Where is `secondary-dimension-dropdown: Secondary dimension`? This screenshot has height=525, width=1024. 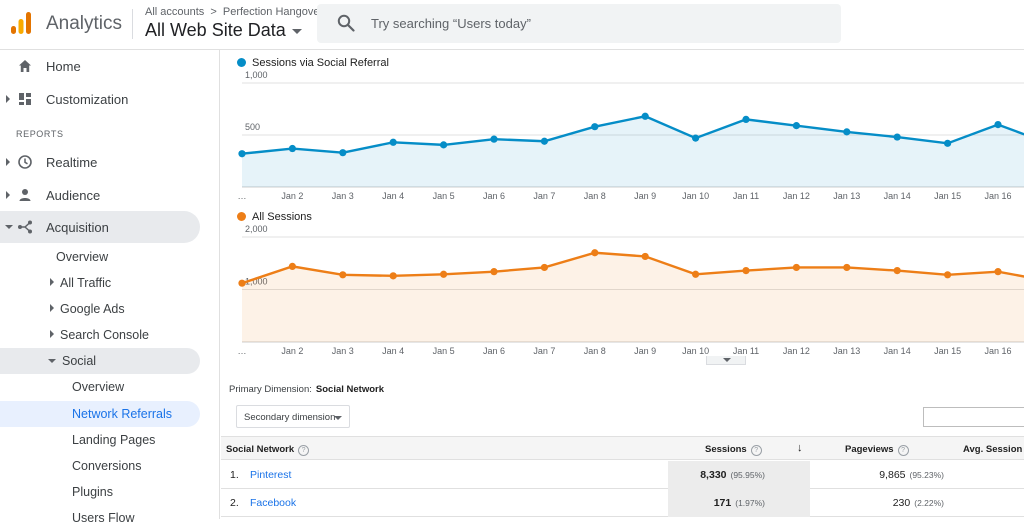
secondary-dimension-dropdown: Secondary dimension is located at coordinates (293, 416).